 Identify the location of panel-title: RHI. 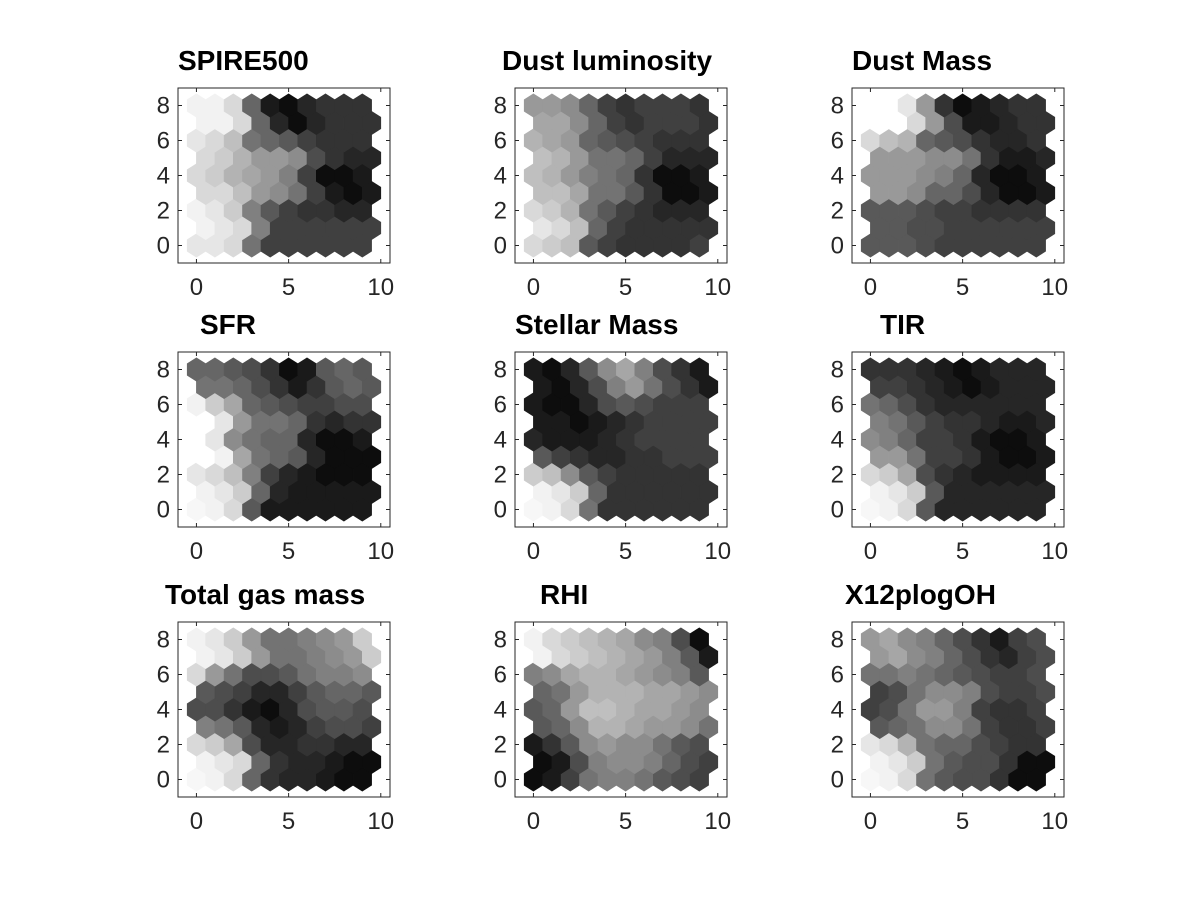
(564, 594).